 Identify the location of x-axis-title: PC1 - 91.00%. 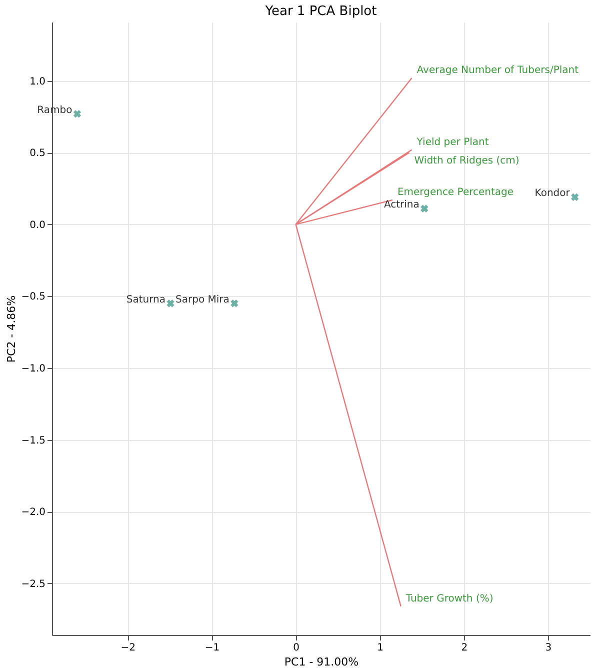
(321, 662).